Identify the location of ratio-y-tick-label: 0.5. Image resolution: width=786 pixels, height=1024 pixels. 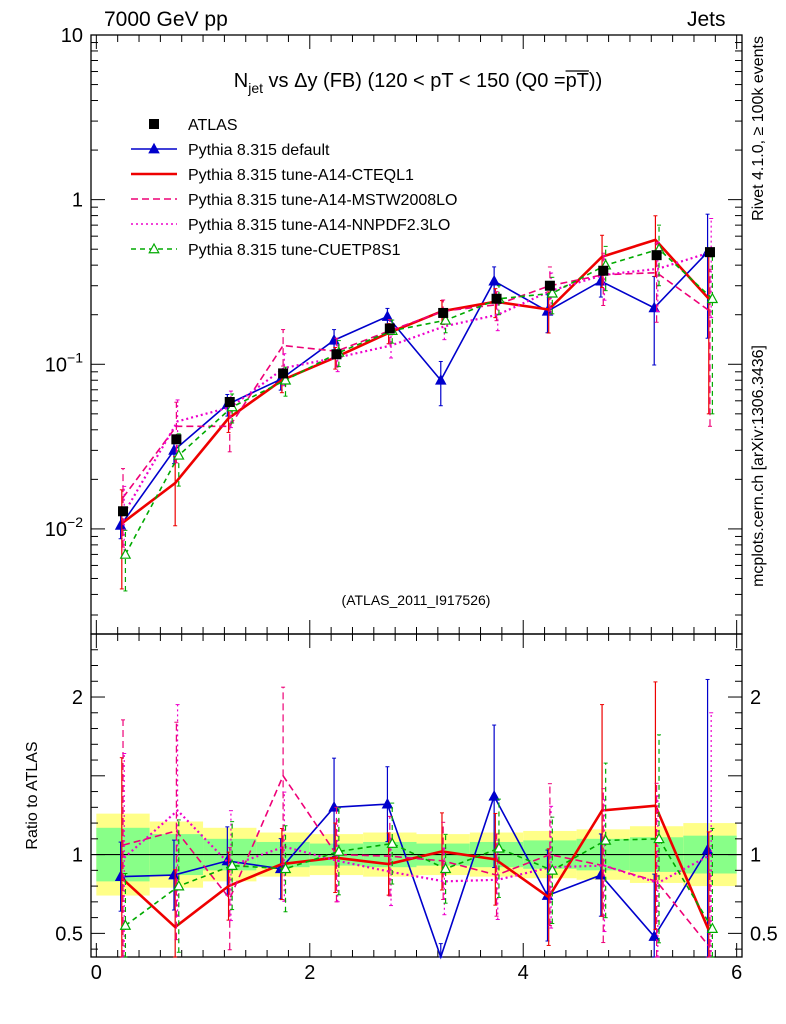
(69, 934).